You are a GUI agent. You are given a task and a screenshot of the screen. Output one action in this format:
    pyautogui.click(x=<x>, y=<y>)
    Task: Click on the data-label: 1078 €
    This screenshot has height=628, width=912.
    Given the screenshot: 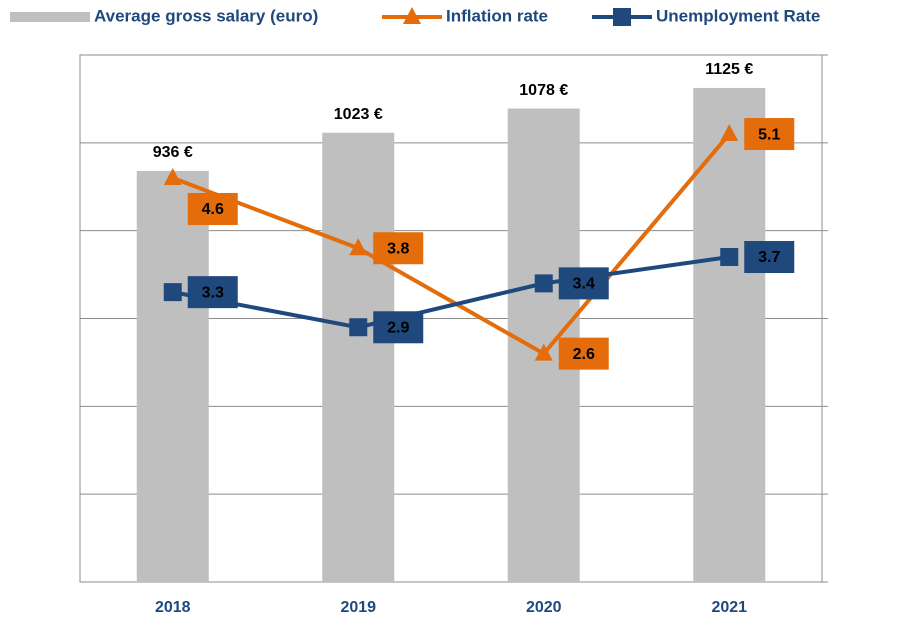 What is the action you would take?
    pyautogui.click(x=543, y=90)
    